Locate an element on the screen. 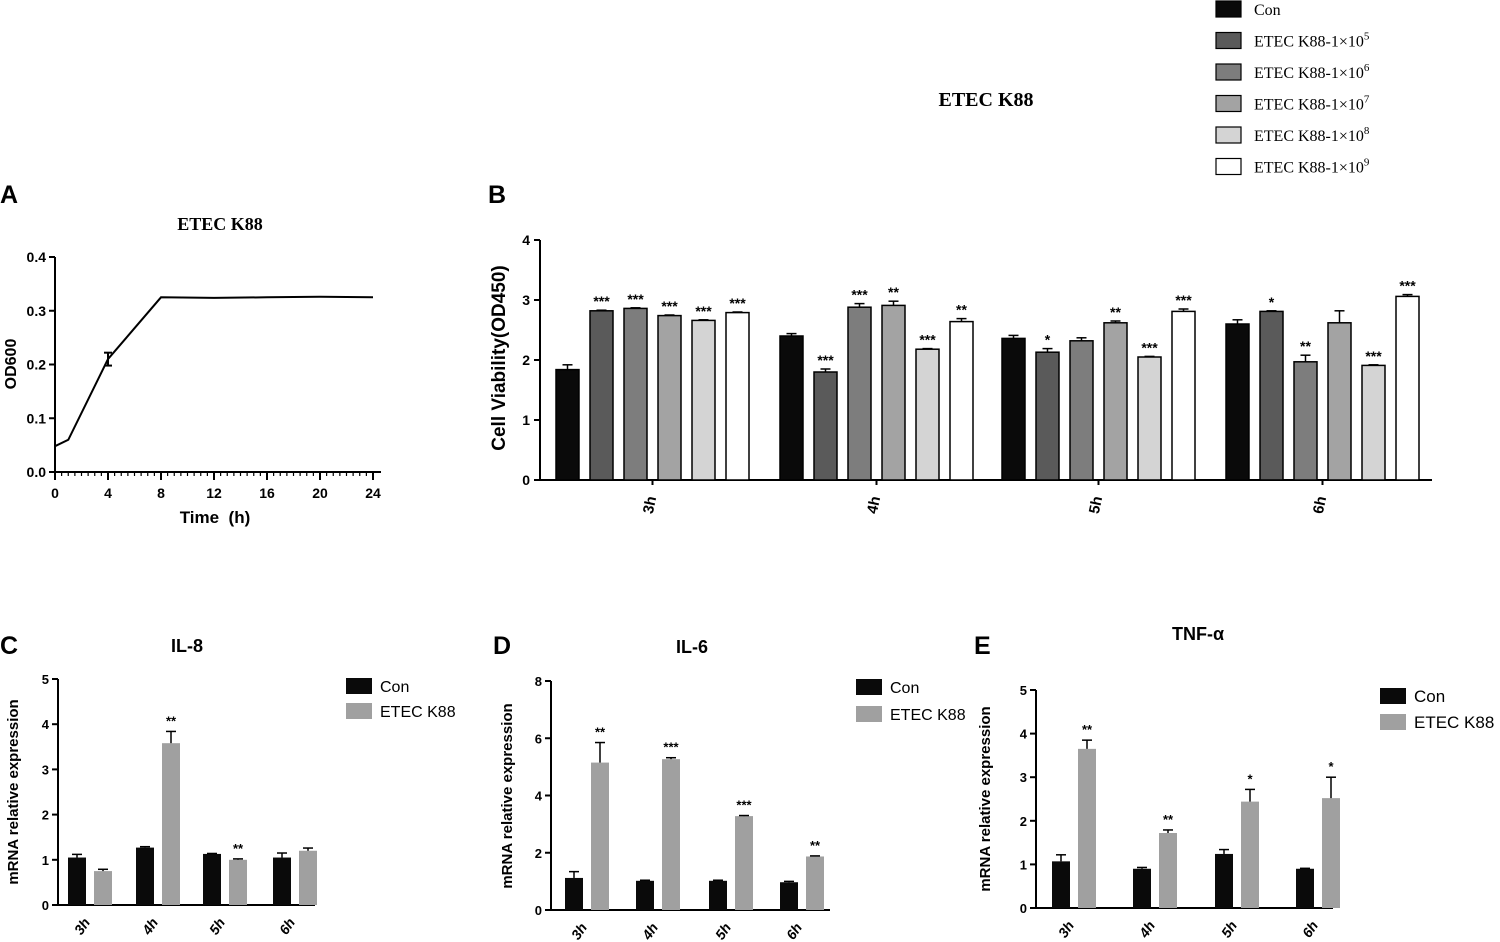  panel-a-x-tick-label: 12 is located at coordinates (214, 493).